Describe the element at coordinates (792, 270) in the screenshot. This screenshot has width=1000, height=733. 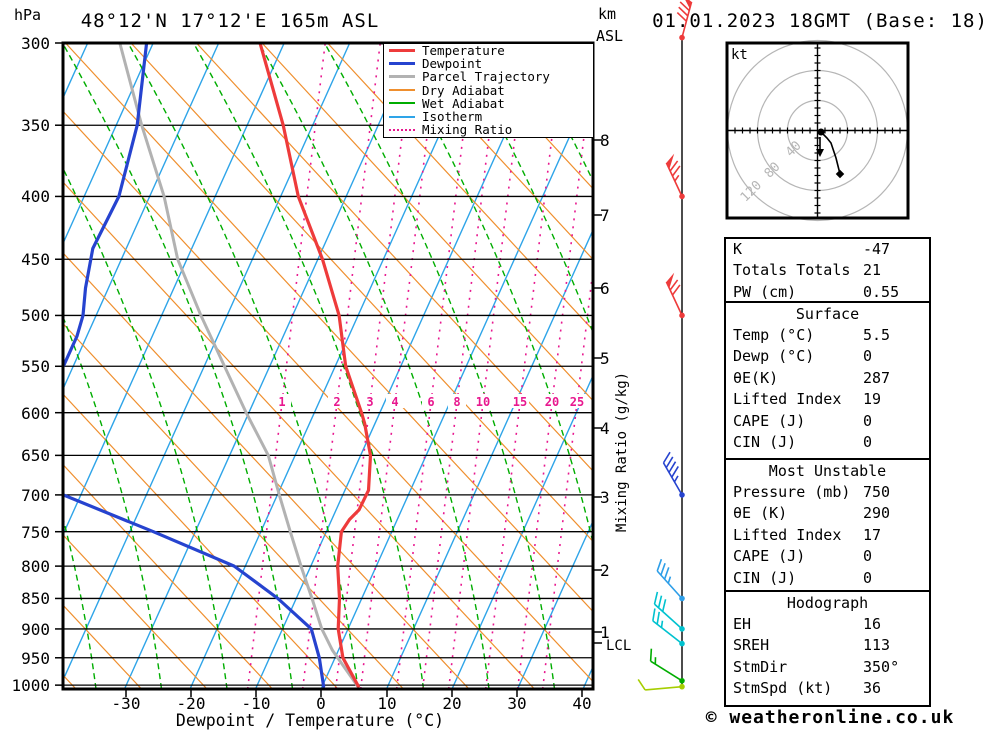
I see `table-row-label: Totals Totals` at that location.